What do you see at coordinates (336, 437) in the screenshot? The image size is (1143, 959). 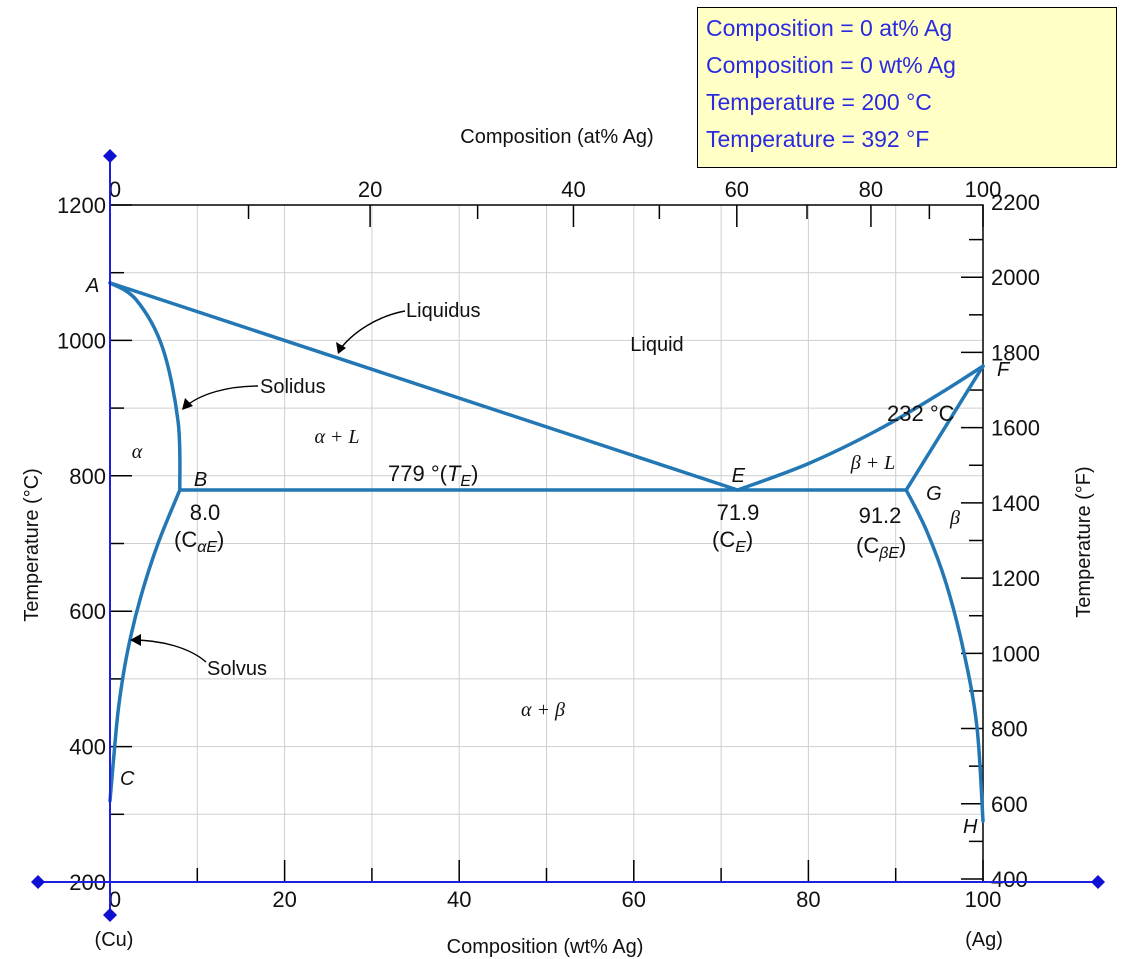 I see `region-alpha-liquid: α + L` at bounding box center [336, 437].